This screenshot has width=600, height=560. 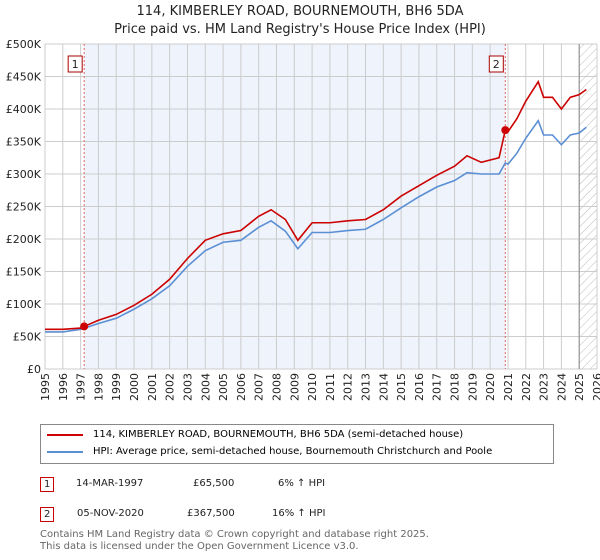 What do you see at coordinates (170, 387) in the screenshot?
I see `x-tick-label: 2002` at bounding box center [170, 387].